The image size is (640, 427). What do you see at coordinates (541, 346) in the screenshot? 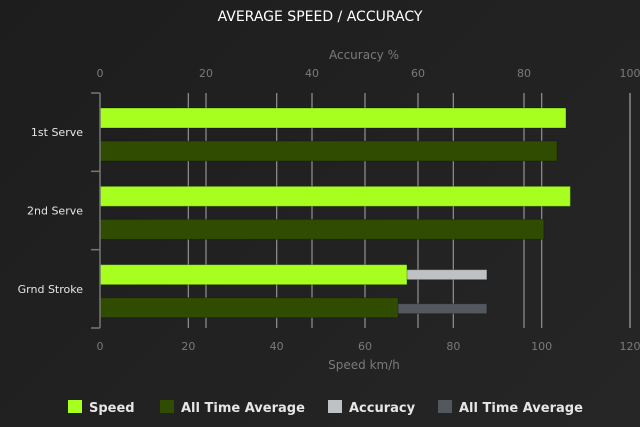
I see `bottom-tick-label: 100` at bounding box center [541, 346].